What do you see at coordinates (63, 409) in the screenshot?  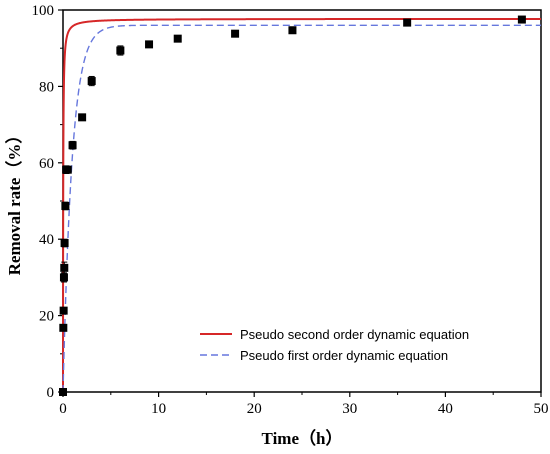 I see `x-tick-label: 0` at bounding box center [63, 409].